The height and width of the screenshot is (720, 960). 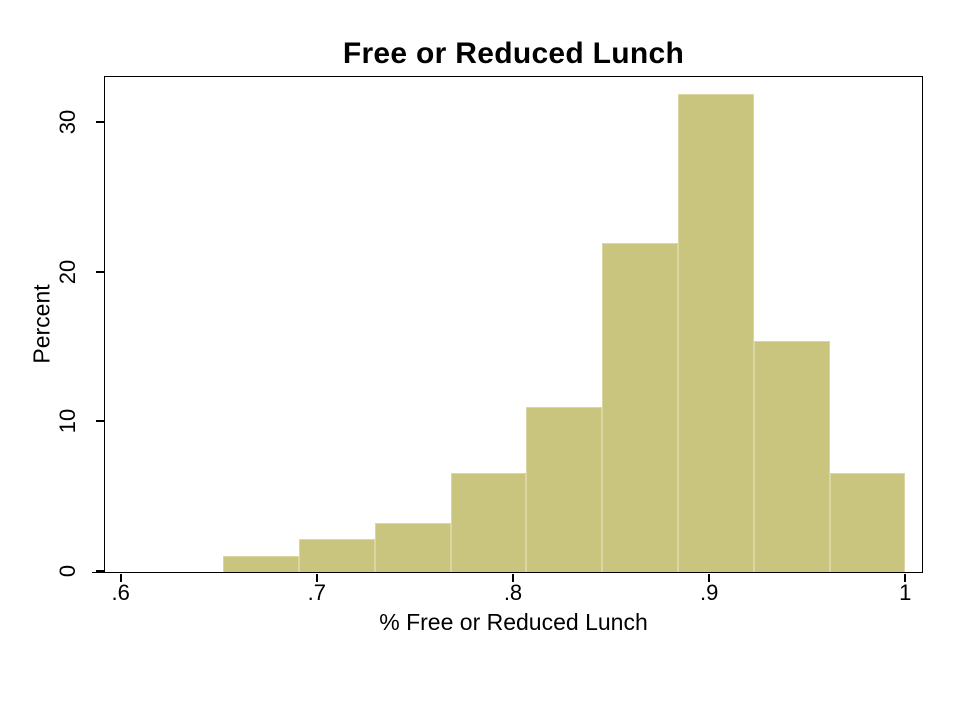 I want to click on chart-title: Free or Reduced Lunch, so click(x=513, y=53).